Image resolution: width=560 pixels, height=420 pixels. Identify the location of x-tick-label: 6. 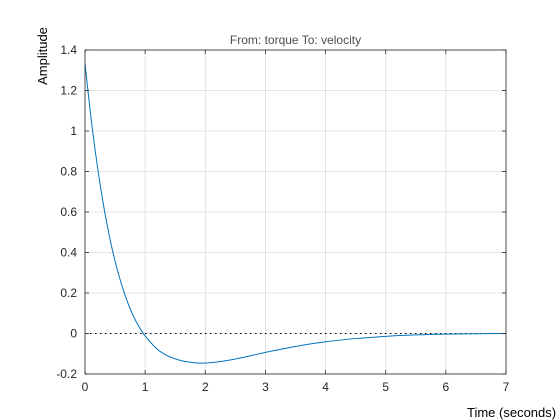
(446, 387).